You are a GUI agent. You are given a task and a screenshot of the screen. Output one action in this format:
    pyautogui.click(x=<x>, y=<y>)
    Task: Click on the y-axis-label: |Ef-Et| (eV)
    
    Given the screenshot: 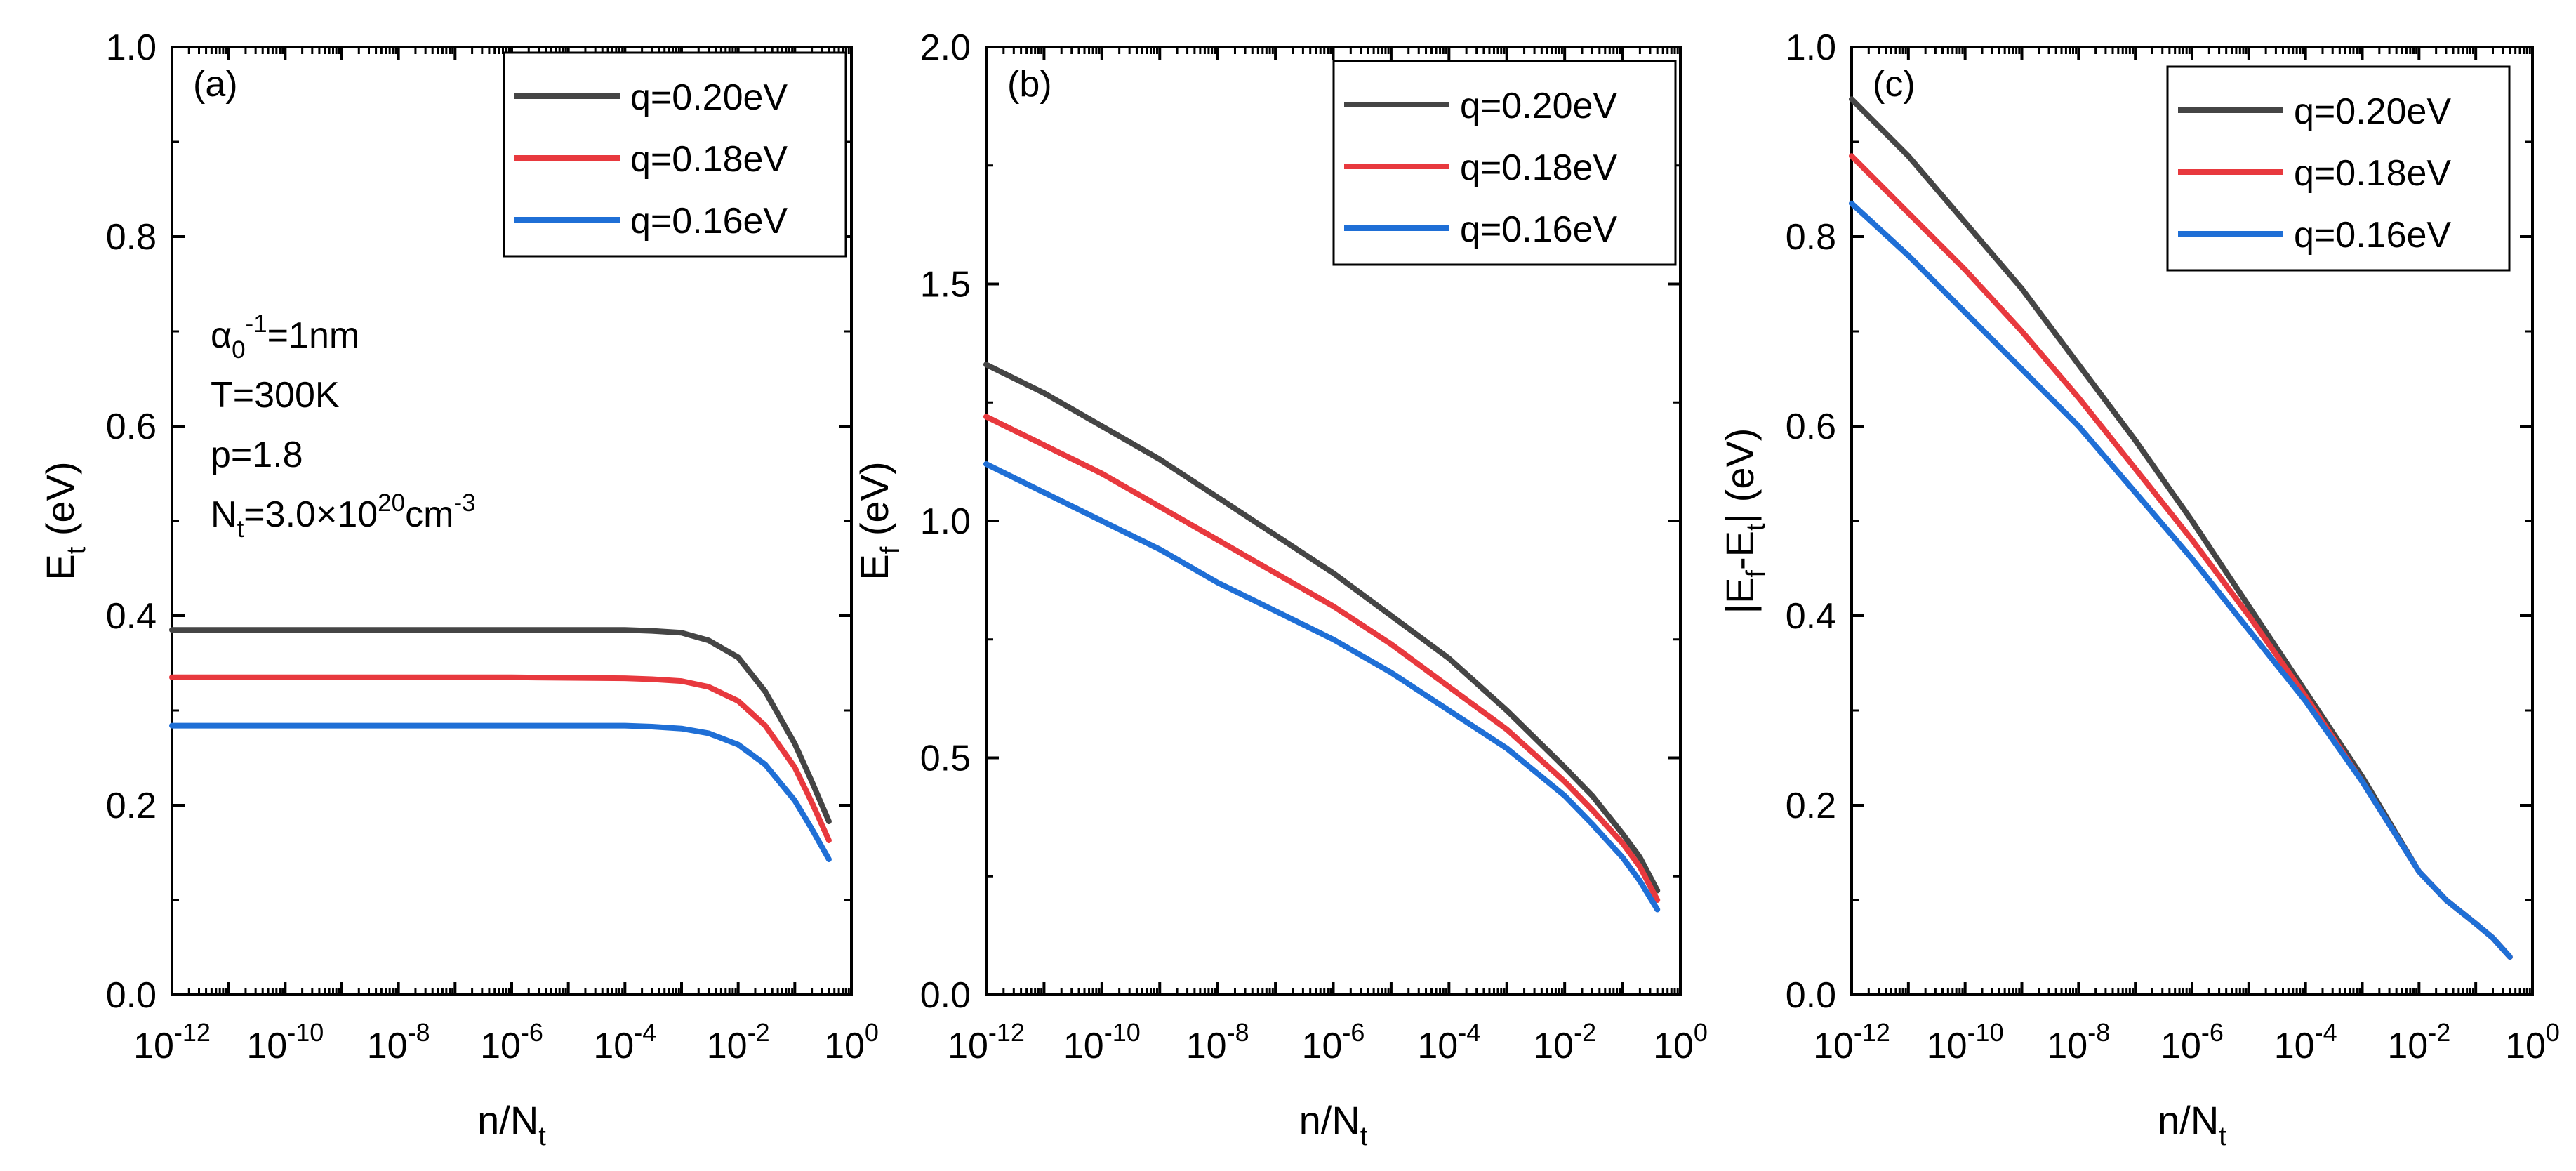 What is the action you would take?
    pyautogui.click(x=1745, y=521)
    